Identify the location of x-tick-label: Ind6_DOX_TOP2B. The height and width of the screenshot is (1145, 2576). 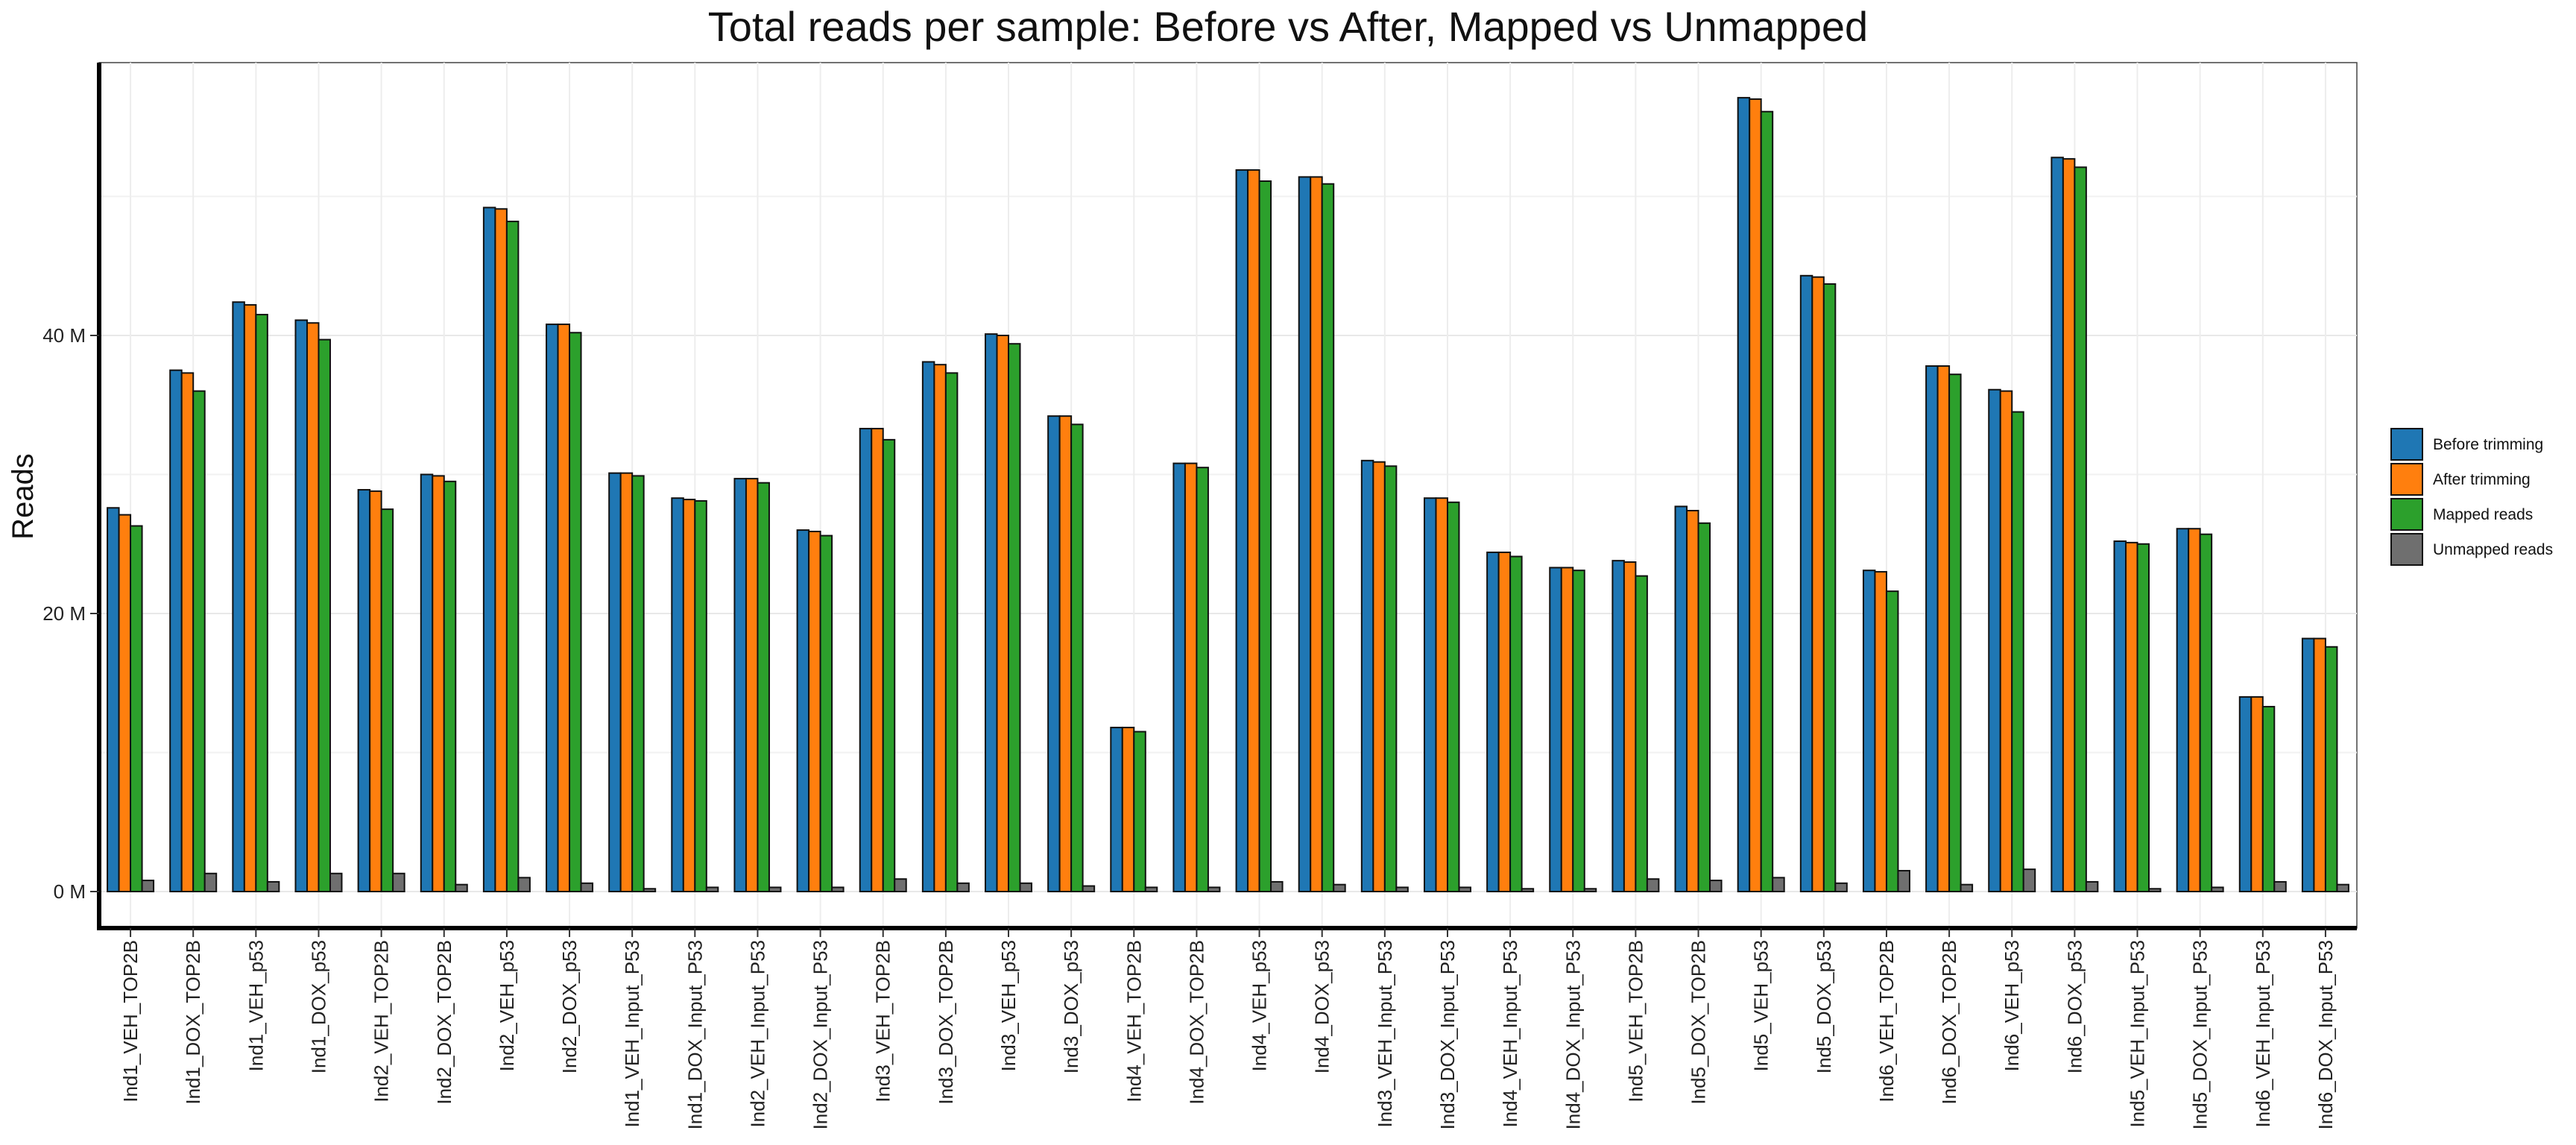
(1949, 1022).